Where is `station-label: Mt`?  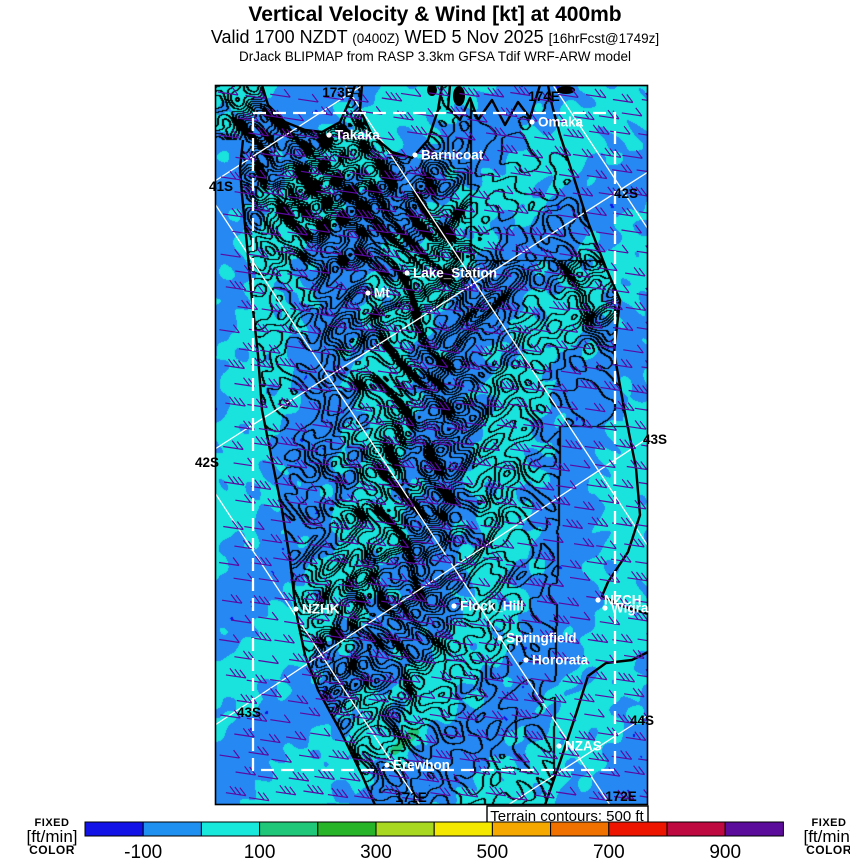 station-label: Mt is located at coordinates (382, 293).